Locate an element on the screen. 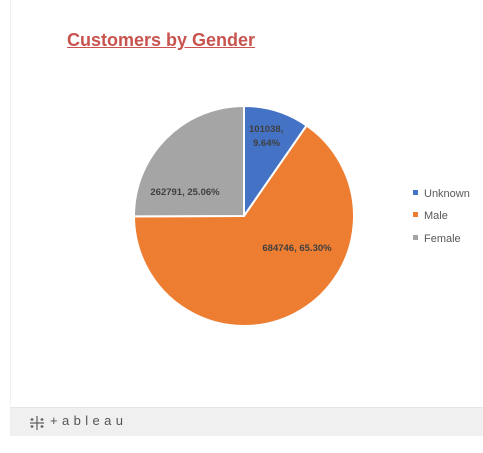  pie-slice-female is located at coordinates (189, 161).